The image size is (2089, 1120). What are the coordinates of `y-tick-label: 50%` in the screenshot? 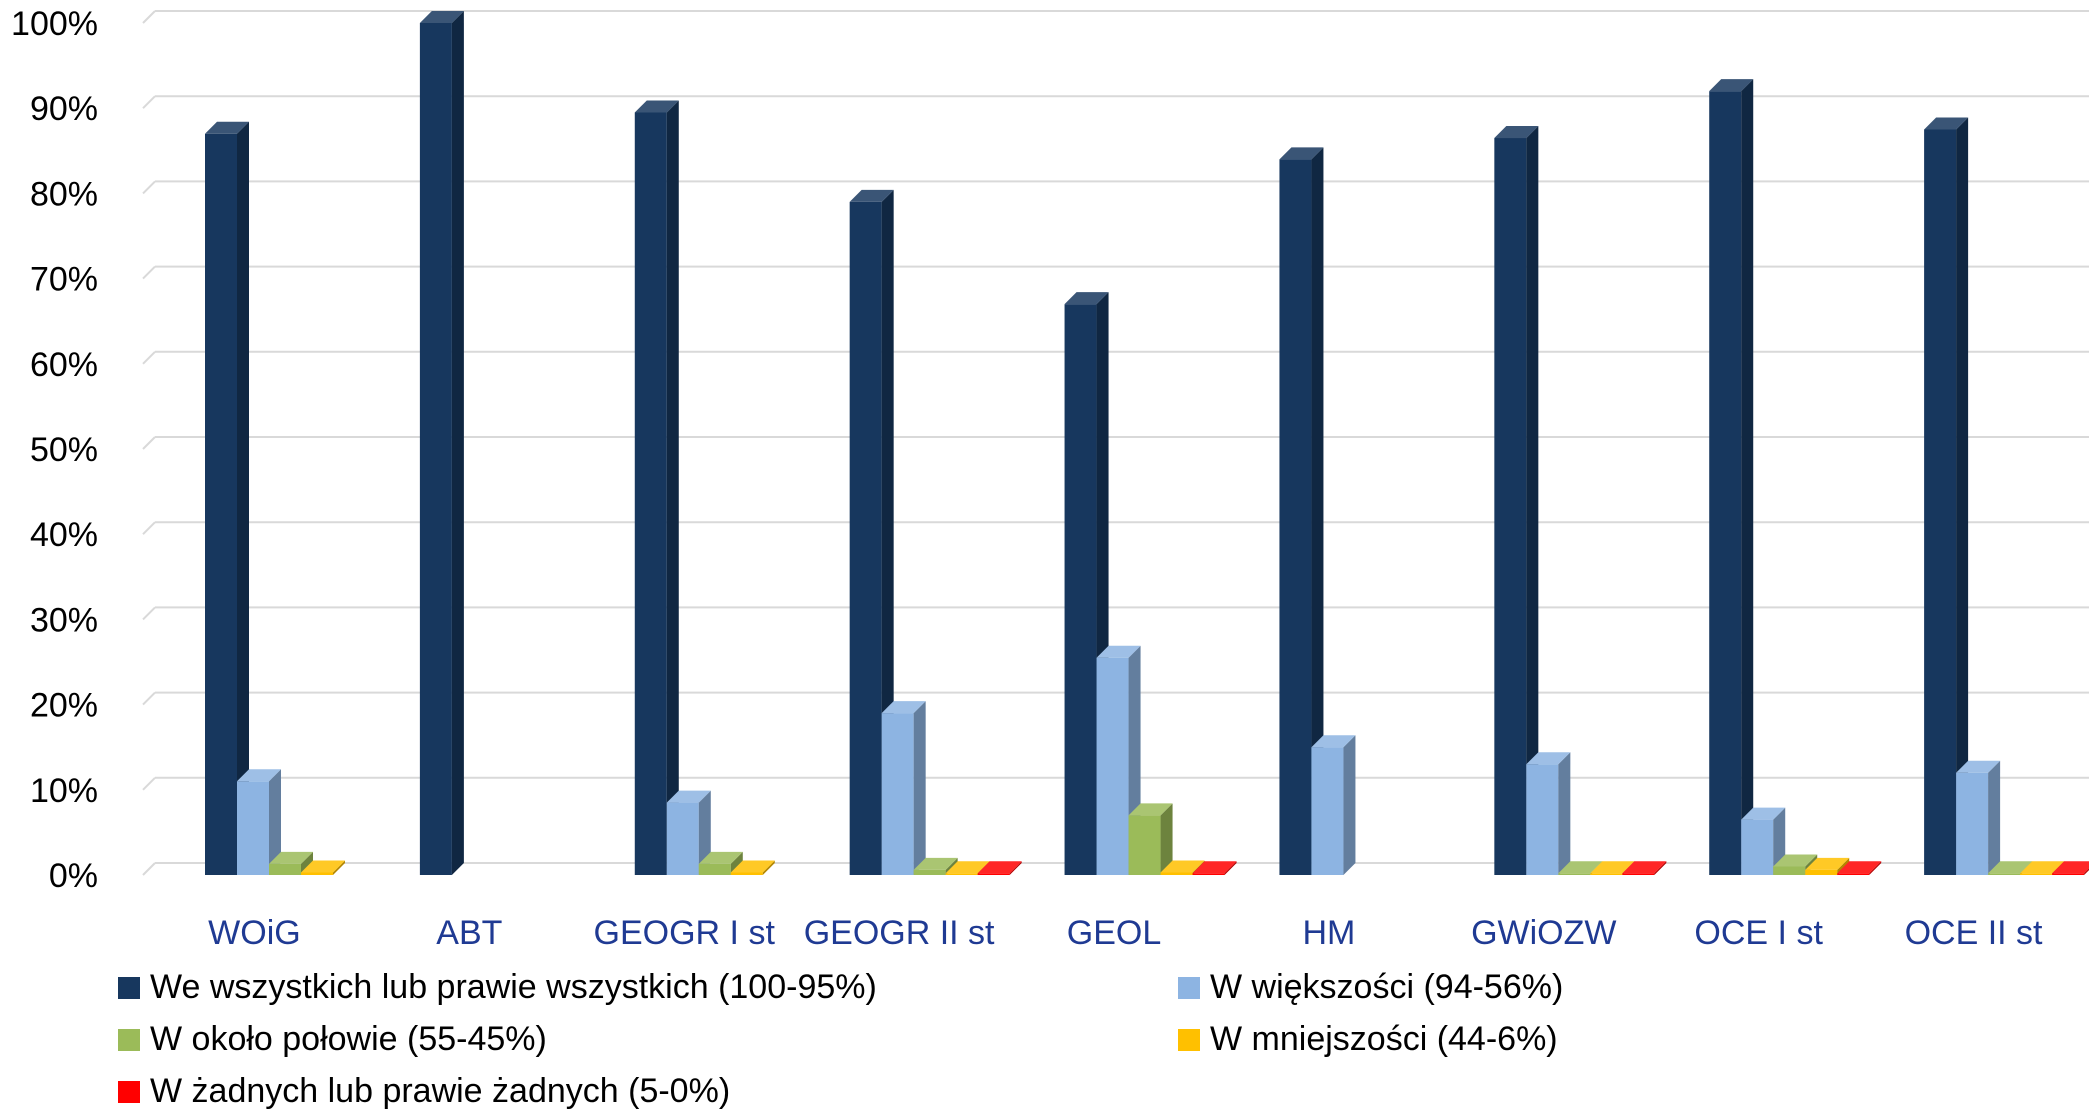 It's located at (64, 450).